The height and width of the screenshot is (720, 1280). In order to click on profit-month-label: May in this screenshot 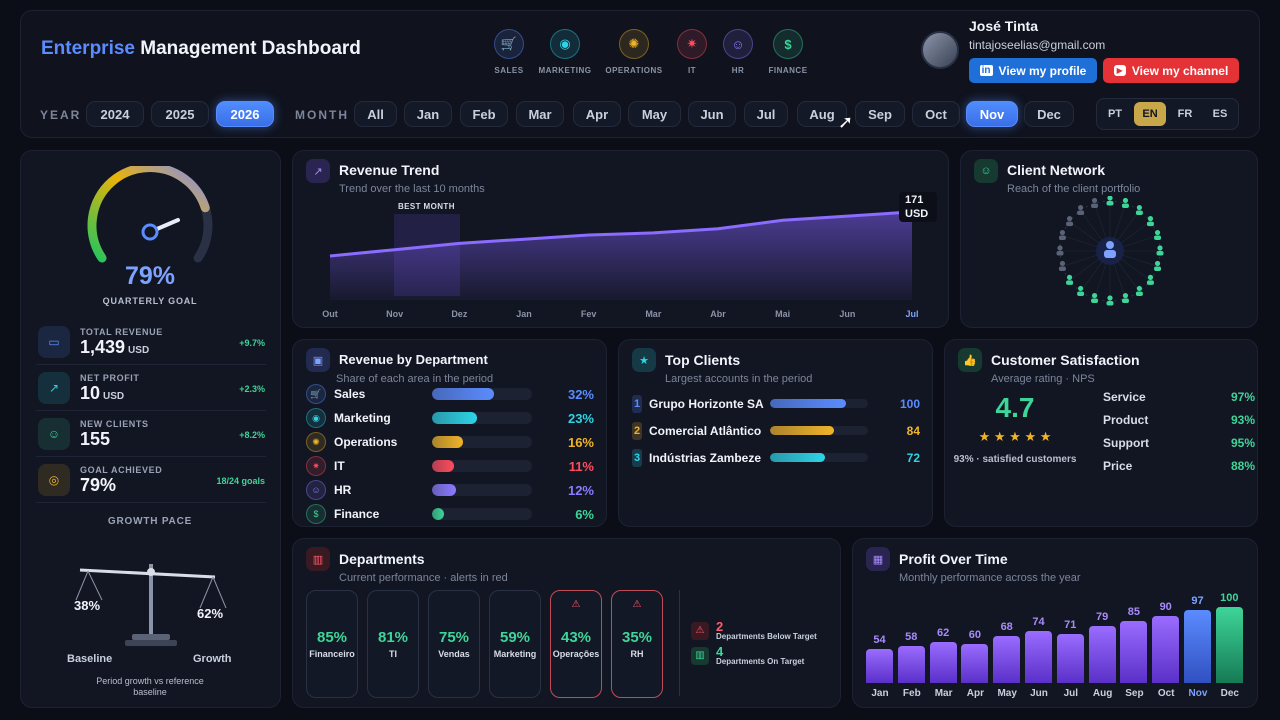, I will do `click(1007, 693)`.